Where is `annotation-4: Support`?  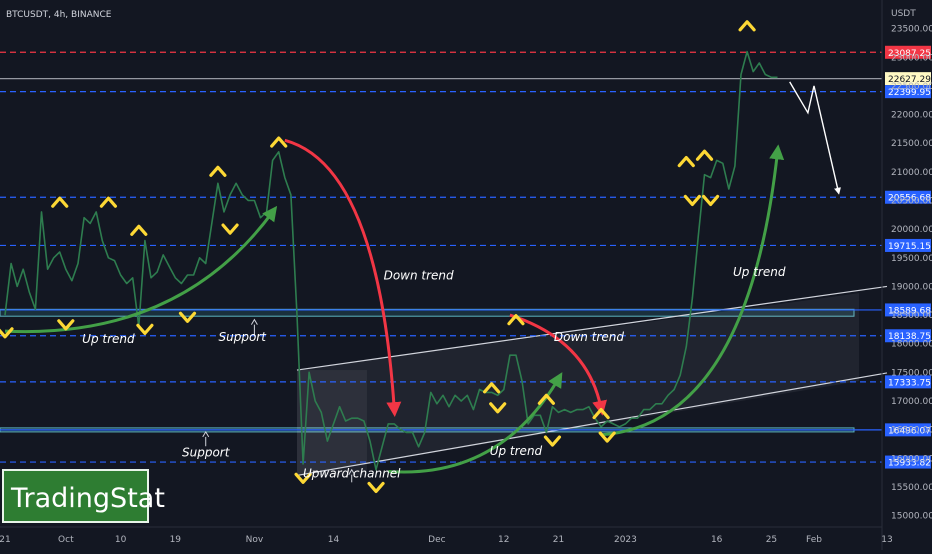
annotation-4: Support is located at coordinates (206, 453).